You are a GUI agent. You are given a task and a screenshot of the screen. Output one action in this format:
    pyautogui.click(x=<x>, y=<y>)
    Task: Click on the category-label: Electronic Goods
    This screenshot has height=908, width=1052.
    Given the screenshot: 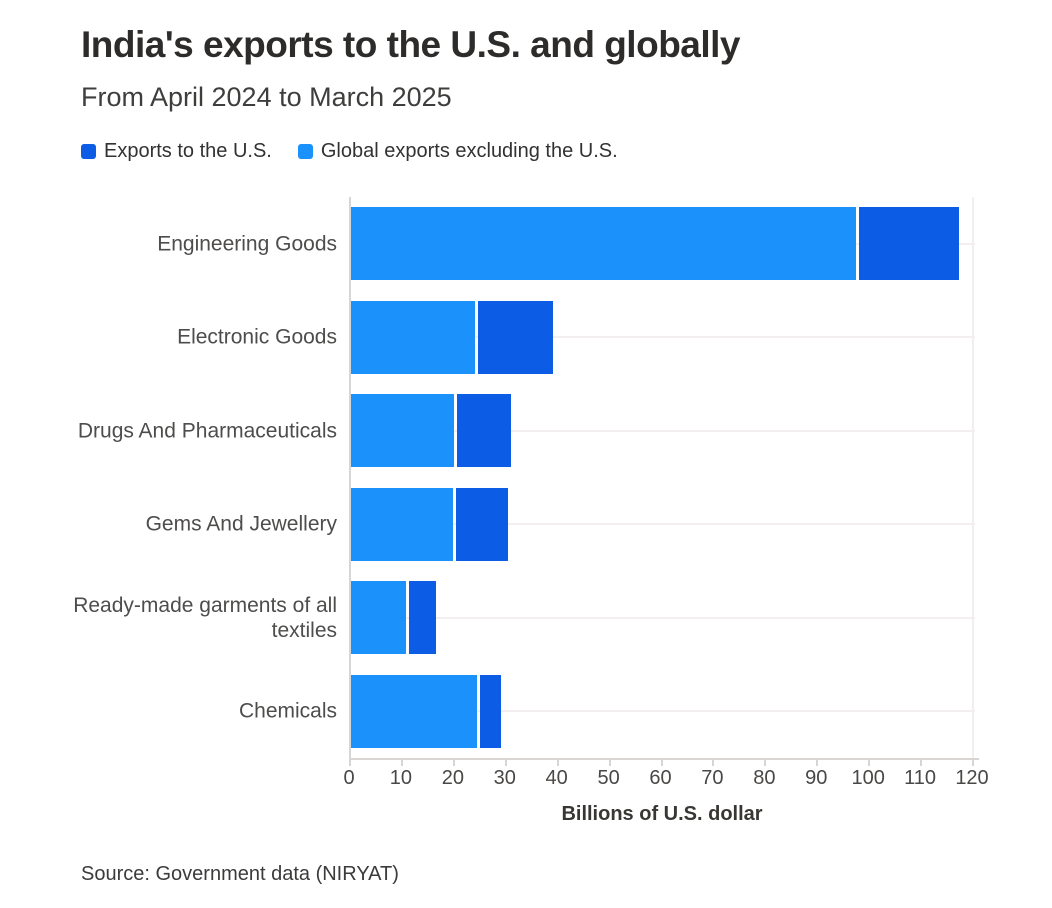 What is the action you would take?
    pyautogui.click(x=257, y=337)
    